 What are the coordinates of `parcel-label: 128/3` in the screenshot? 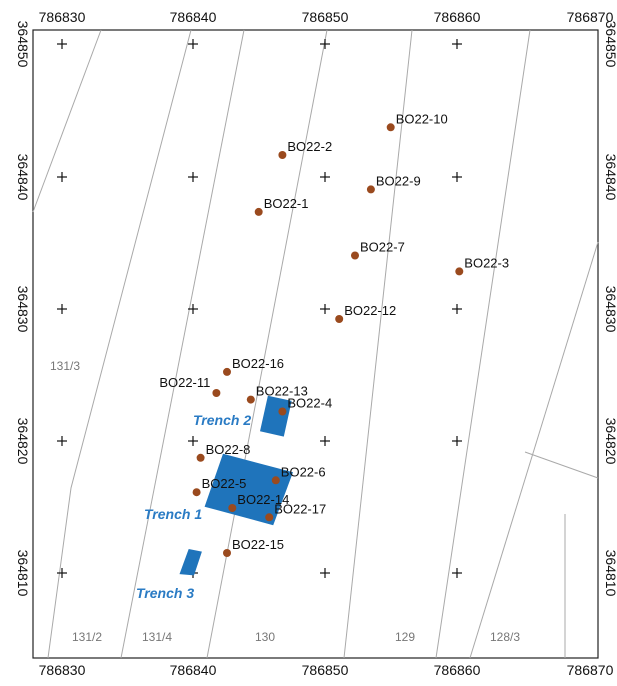 It's located at (505, 637).